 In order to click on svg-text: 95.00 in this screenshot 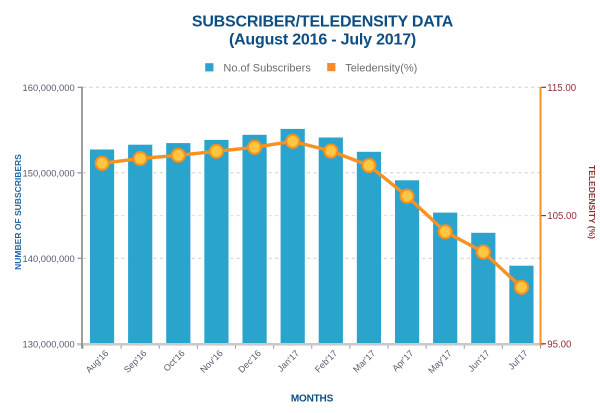, I will do `click(559, 344)`.